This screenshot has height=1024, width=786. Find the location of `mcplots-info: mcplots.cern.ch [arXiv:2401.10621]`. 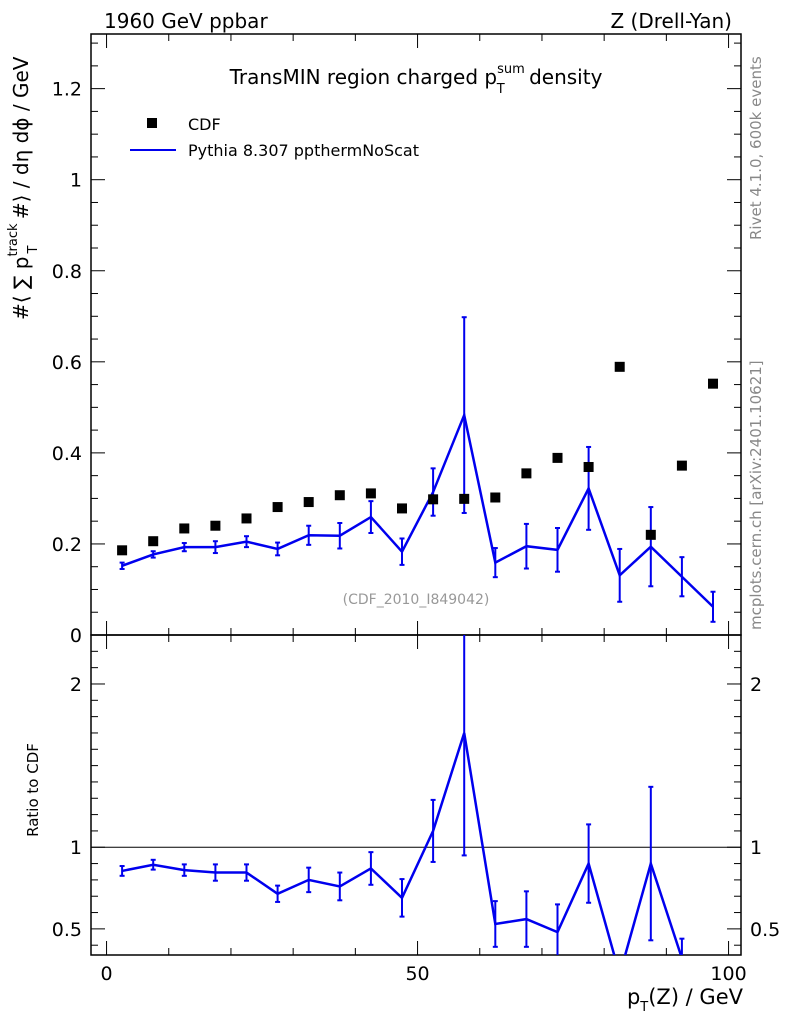

mcplots-info: mcplots.cern.ch [arXiv:2401.10621] is located at coordinates (756, 495).